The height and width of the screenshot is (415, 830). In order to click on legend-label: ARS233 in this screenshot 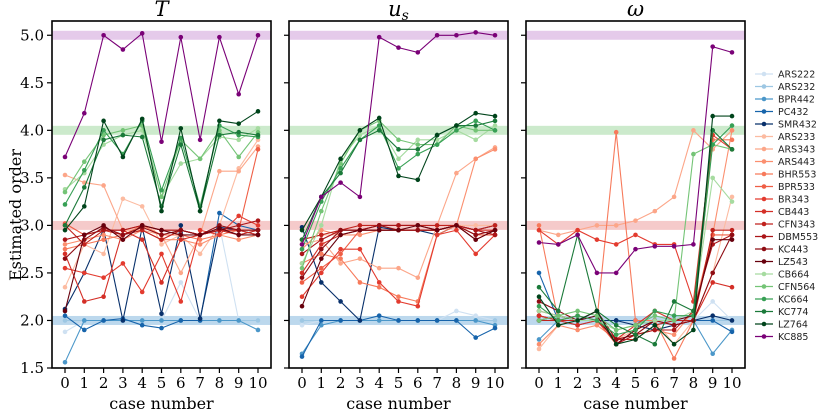, I will do `click(796, 137)`.